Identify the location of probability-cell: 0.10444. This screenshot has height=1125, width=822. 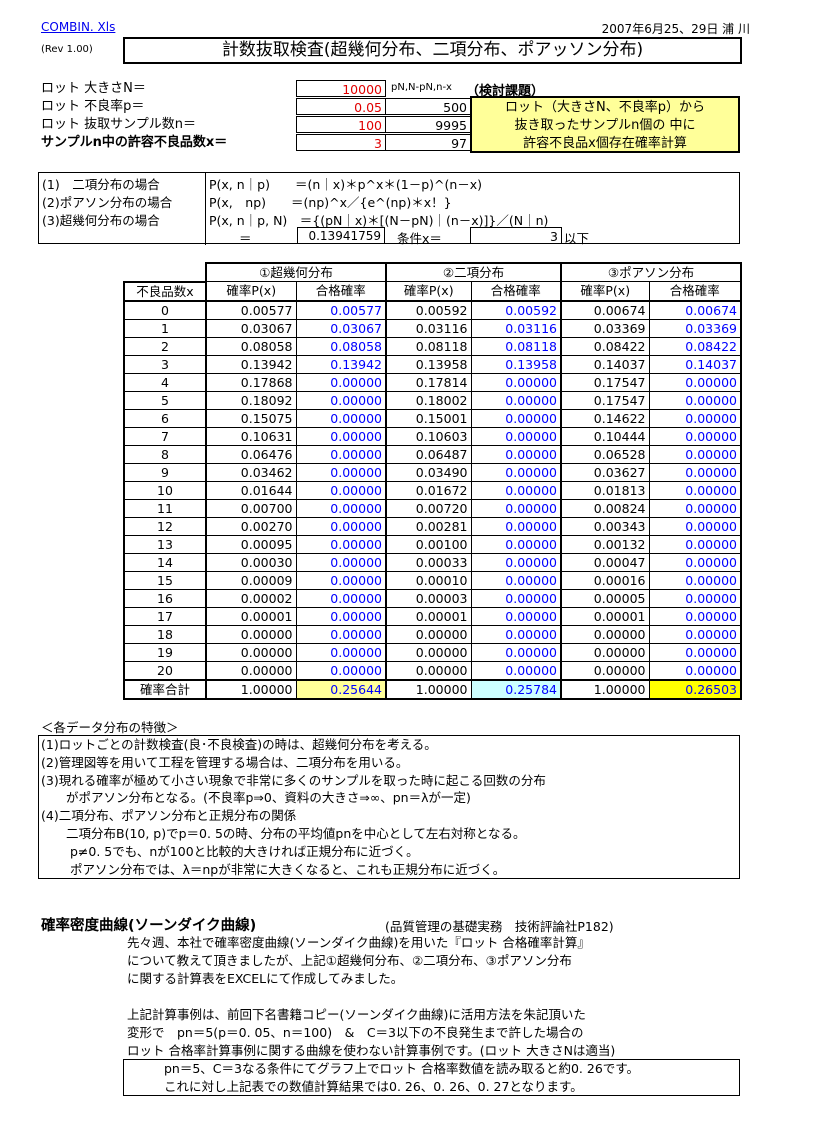
(605, 436).